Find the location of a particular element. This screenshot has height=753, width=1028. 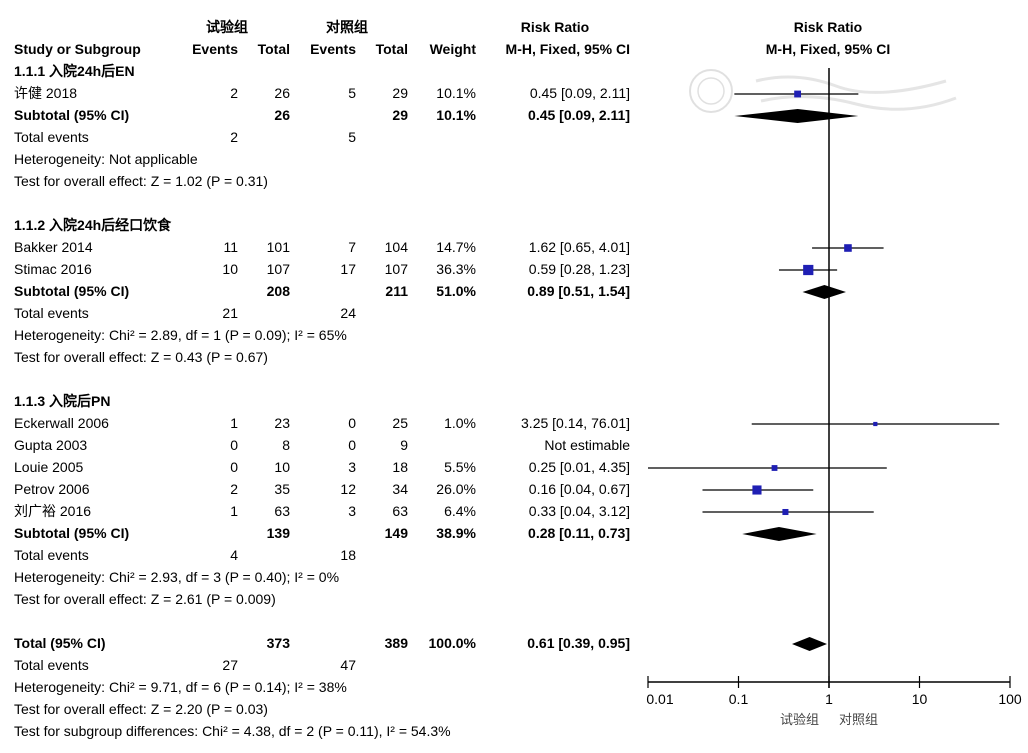

subtotal-total-ctrl: 211 is located at coordinates (396, 291).